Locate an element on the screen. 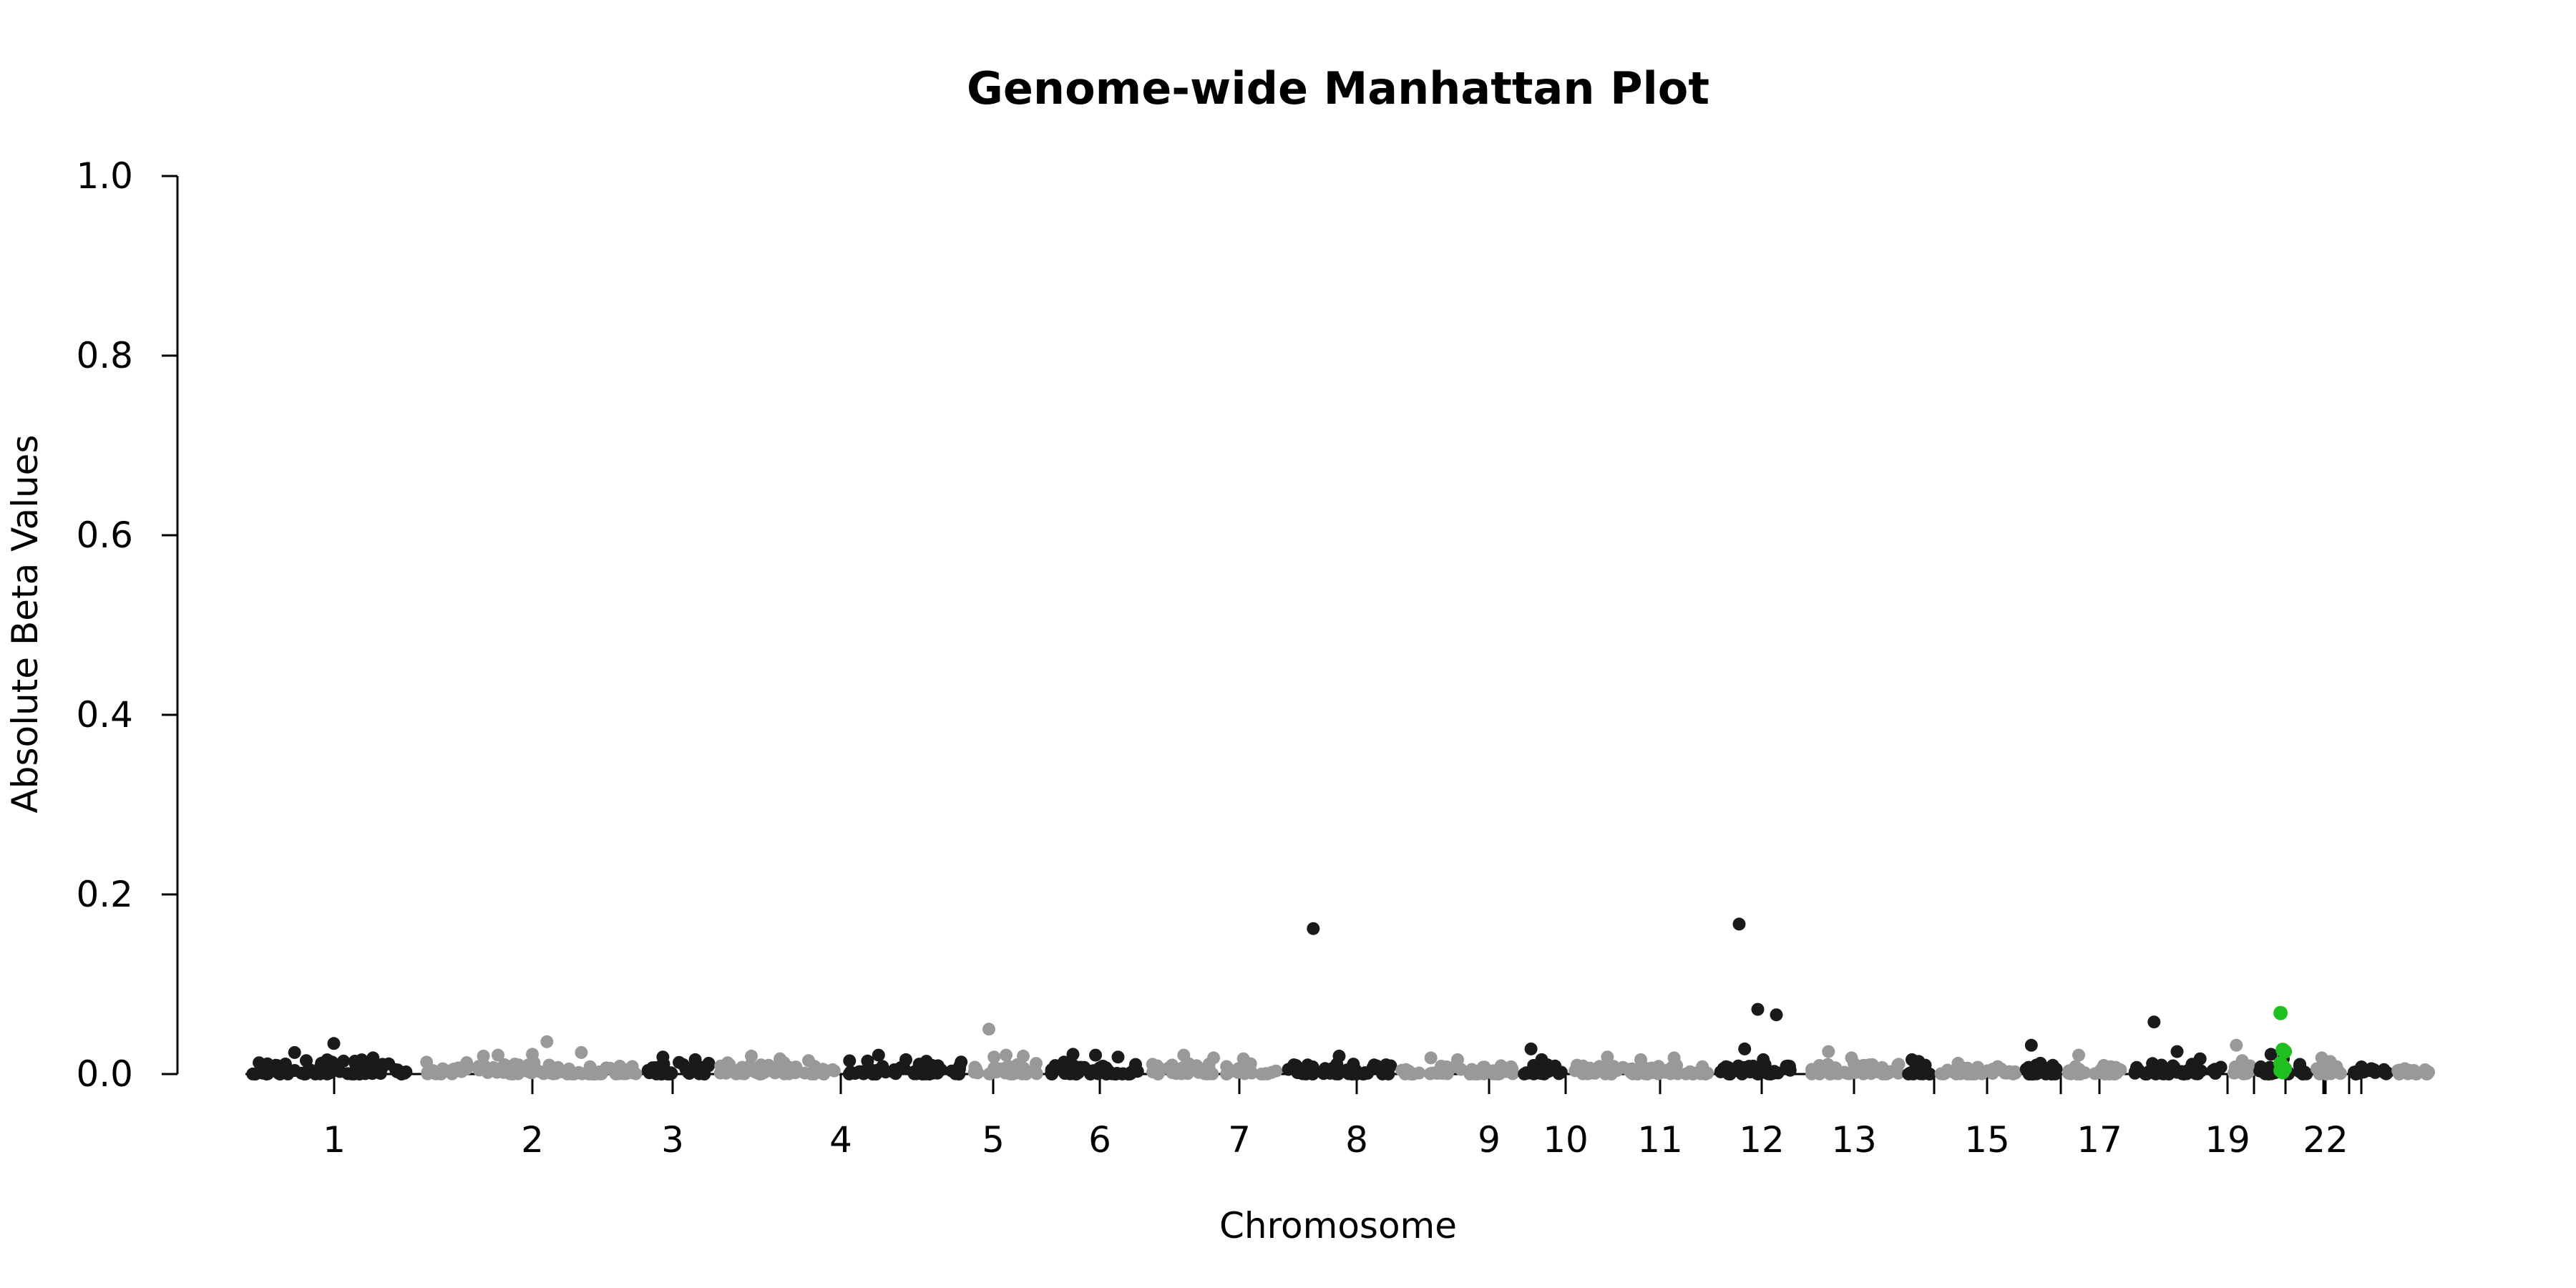 The image size is (2576, 1288). chart-title: Genome-wide Manhattan Plot is located at coordinates (1338, 88).